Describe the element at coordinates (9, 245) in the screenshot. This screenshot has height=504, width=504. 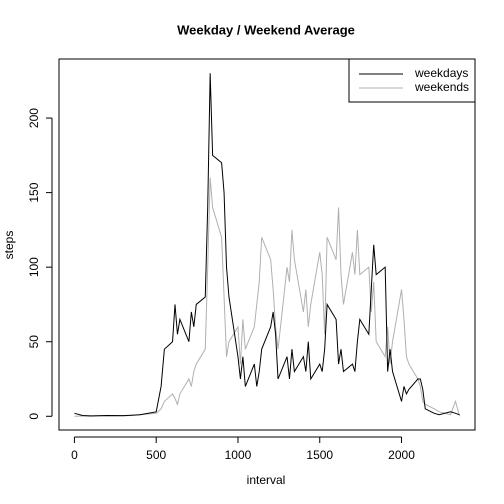
I see `y-axis-label: steps` at that location.